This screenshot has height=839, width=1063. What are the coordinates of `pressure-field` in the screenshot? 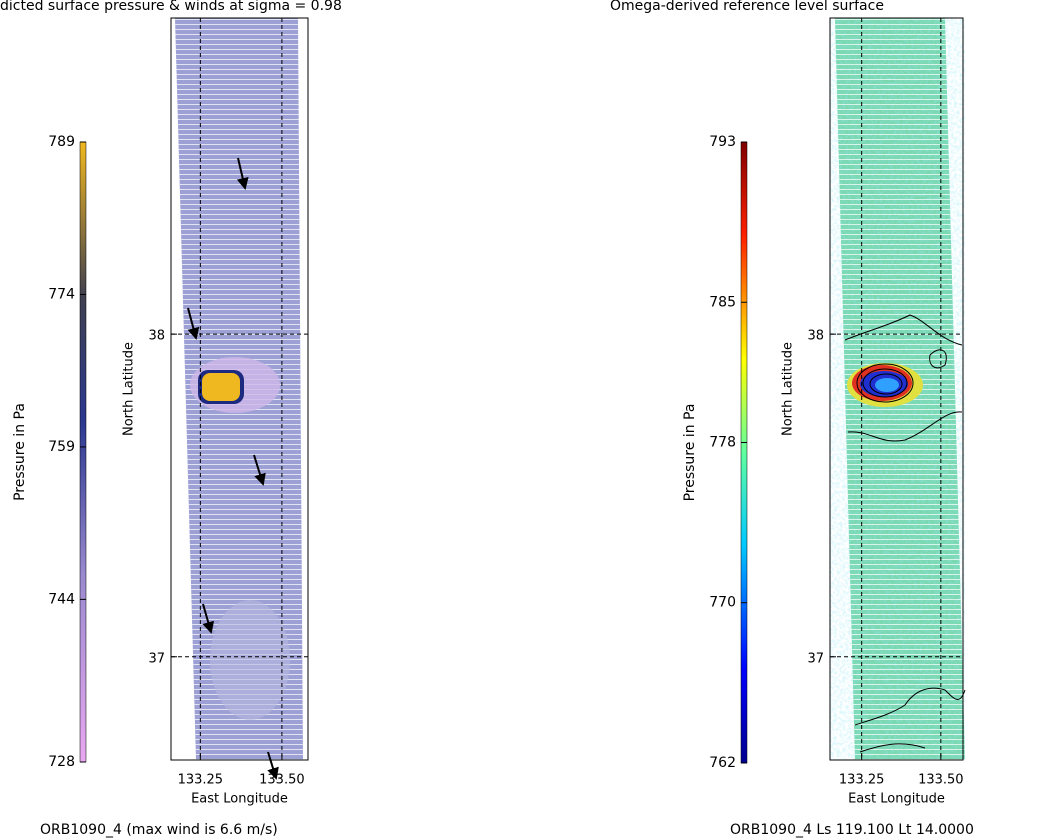 It's located at (239, 389).